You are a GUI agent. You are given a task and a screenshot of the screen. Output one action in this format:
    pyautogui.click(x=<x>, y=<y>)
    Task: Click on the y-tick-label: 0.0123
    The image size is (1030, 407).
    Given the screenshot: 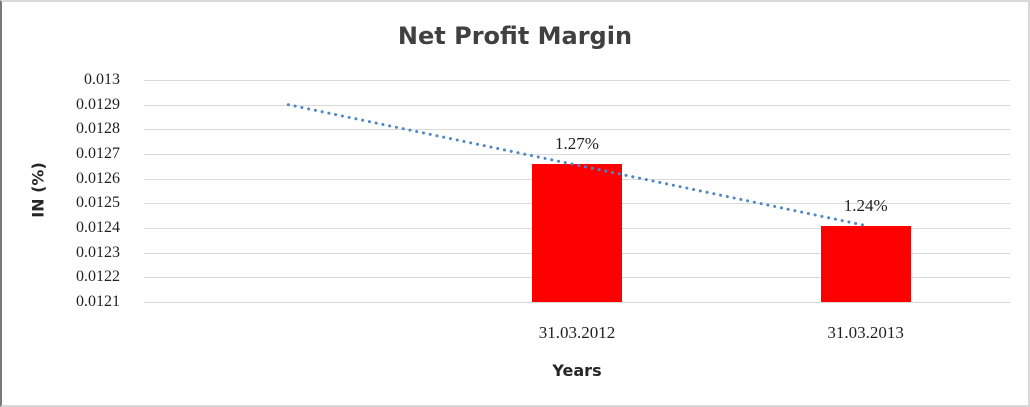 What is the action you would take?
    pyautogui.click(x=98, y=252)
    